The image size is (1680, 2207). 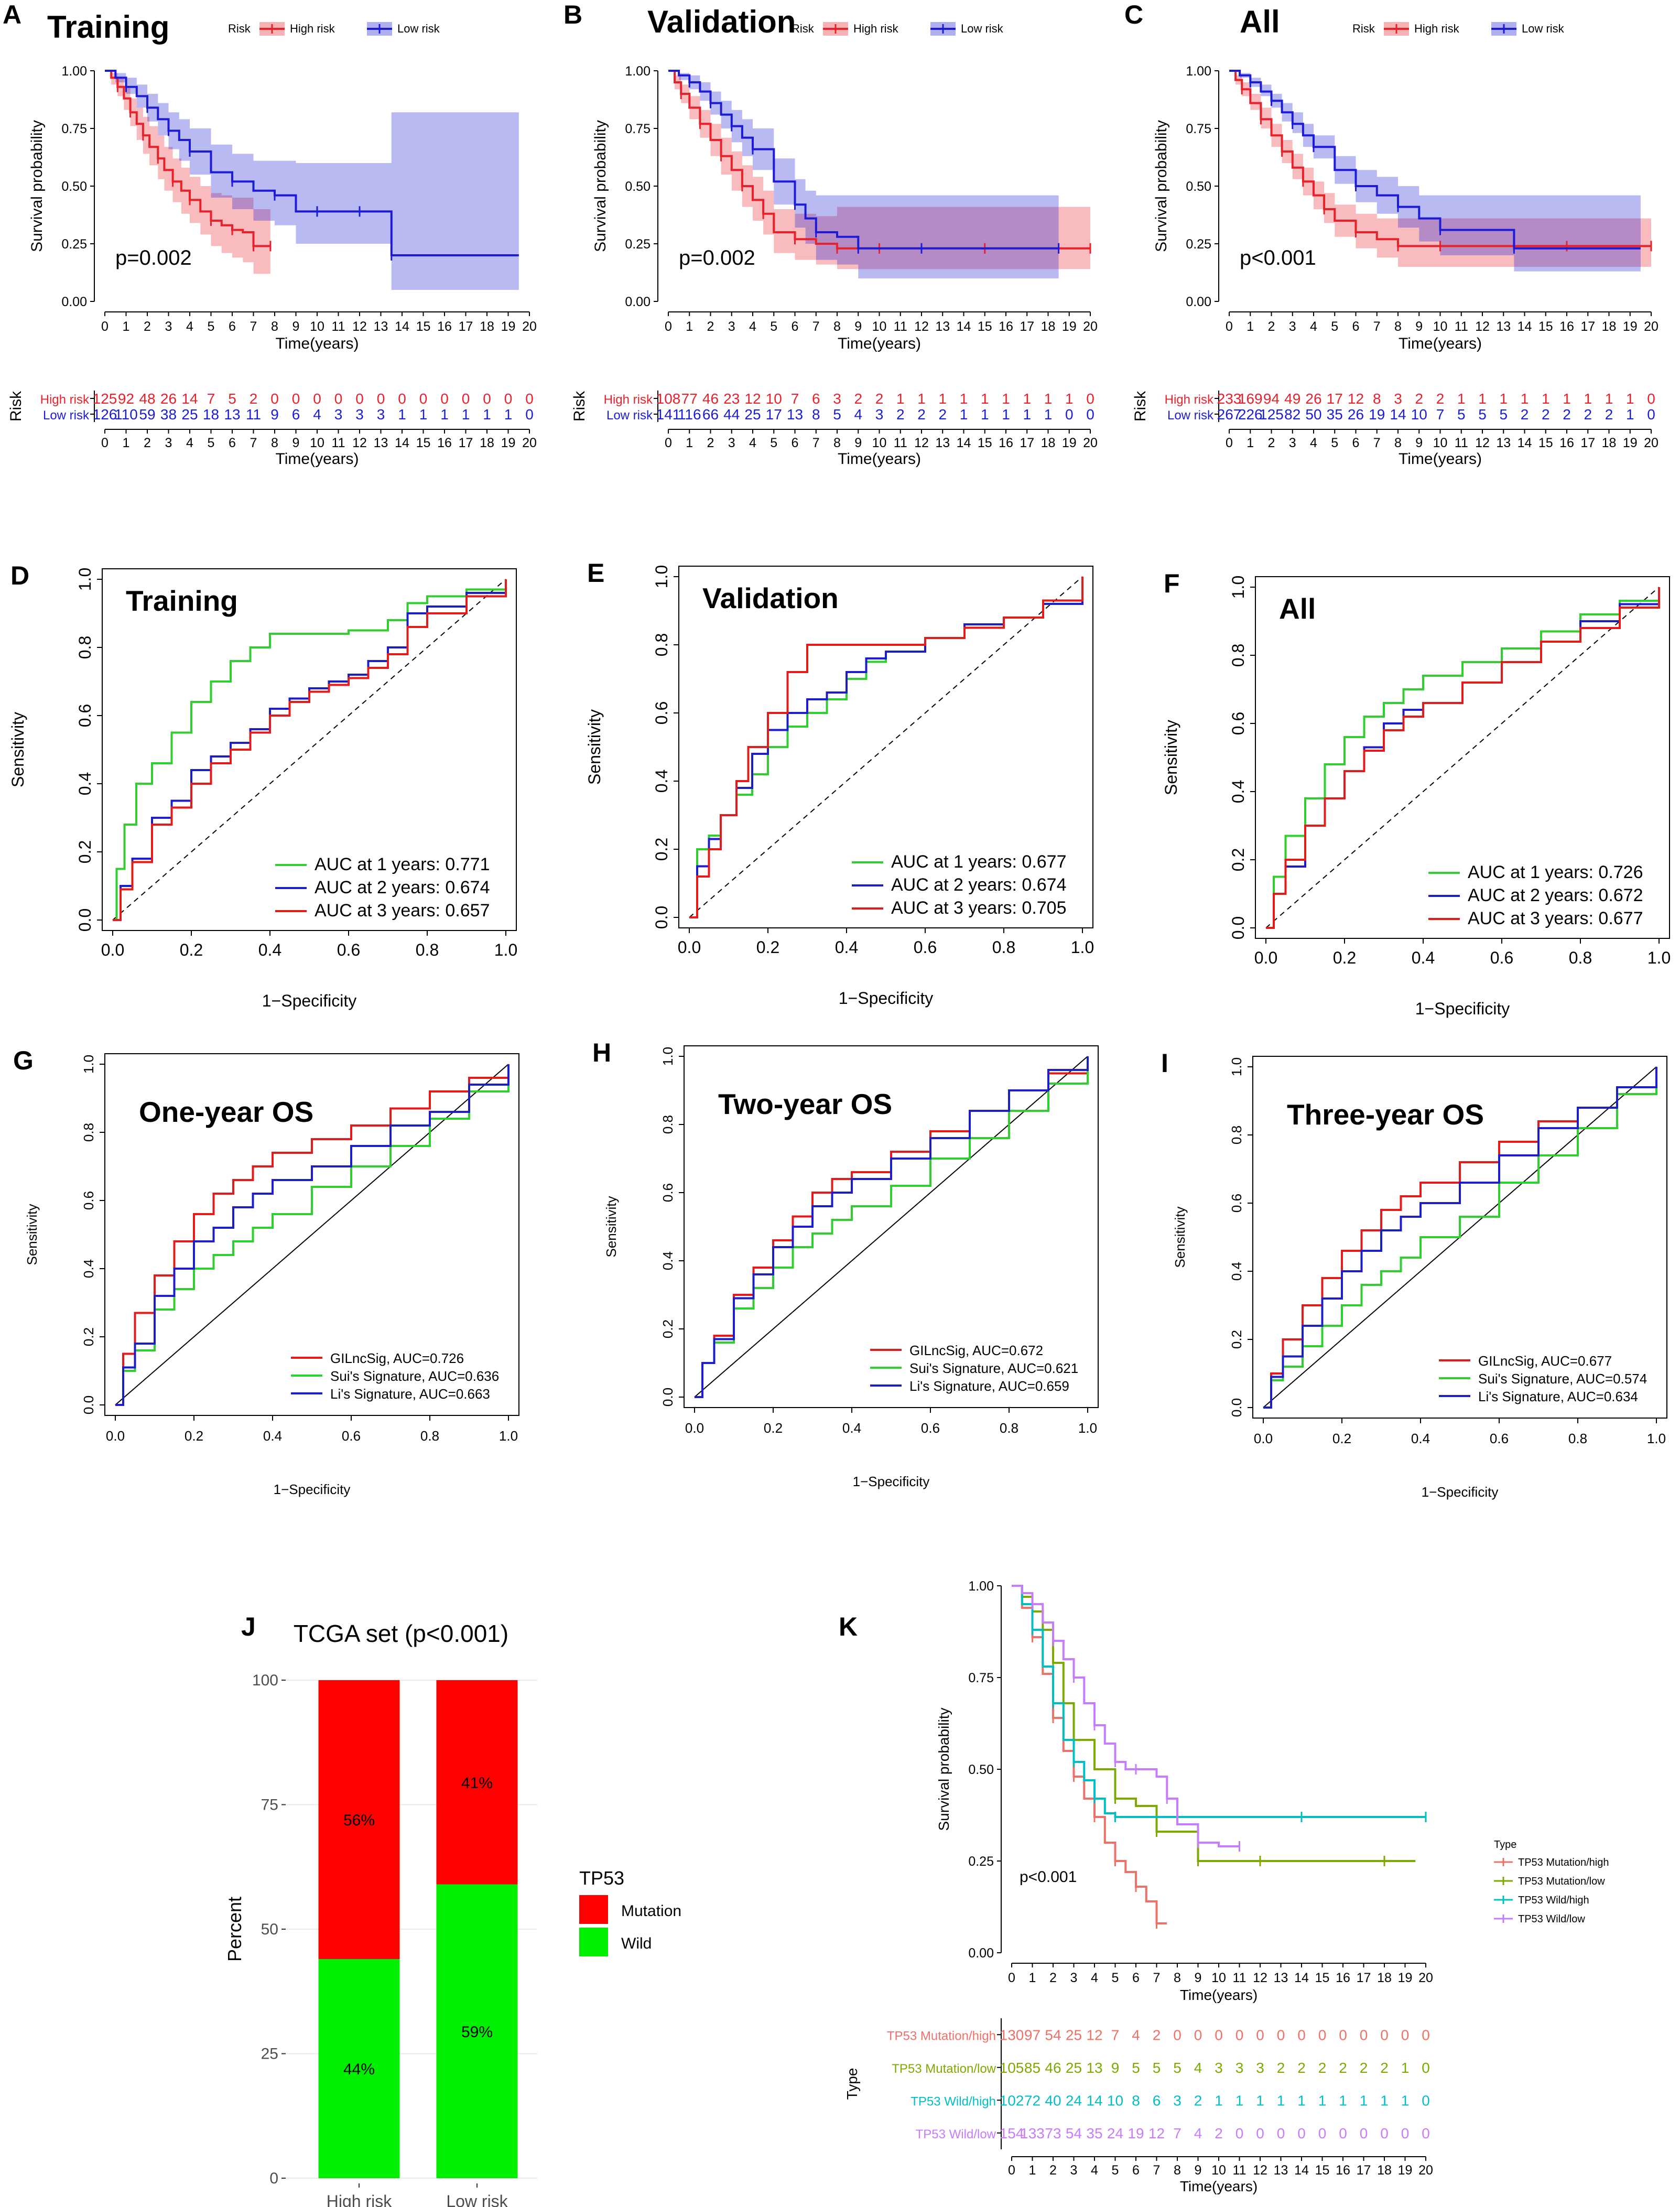 What do you see at coordinates (359, 1820) in the screenshot?
I see `bar-data-label: 56%` at bounding box center [359, 1820].